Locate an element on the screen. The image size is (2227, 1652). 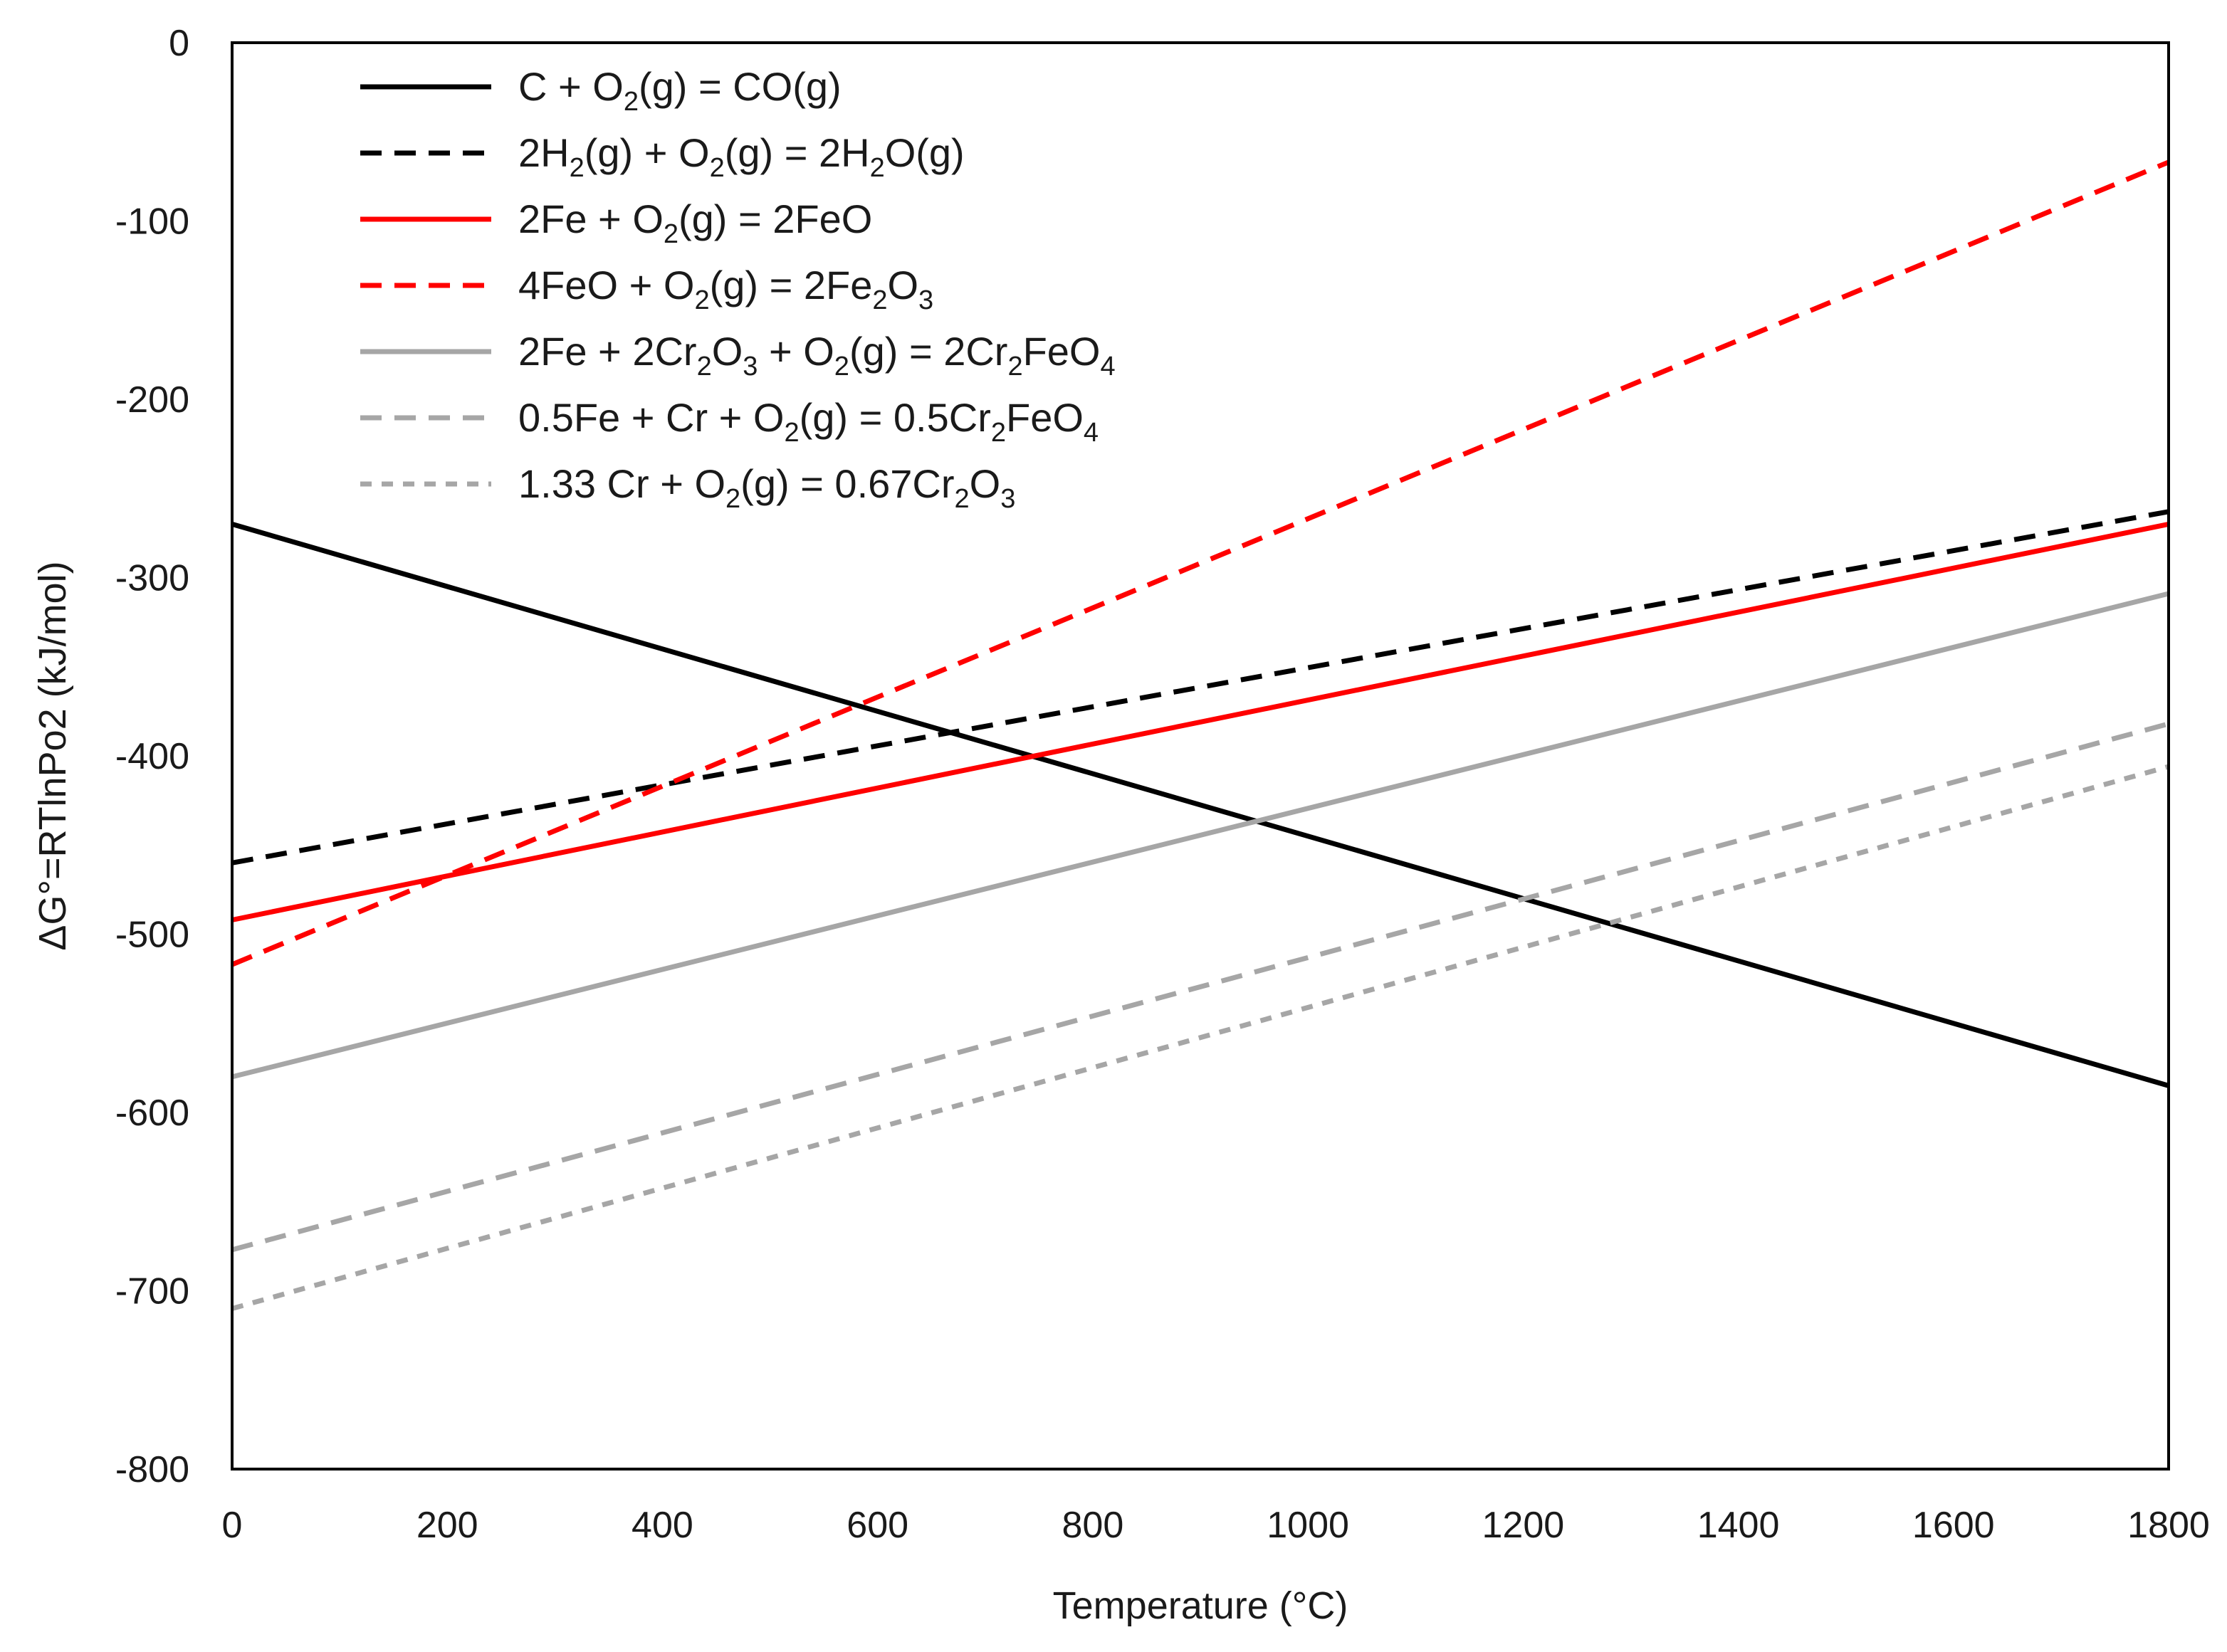
x-axis-tick-labels: 0 200 400 600 800 1000 1200 1400 1600 1800 is located at coordinates (1216, 1525).